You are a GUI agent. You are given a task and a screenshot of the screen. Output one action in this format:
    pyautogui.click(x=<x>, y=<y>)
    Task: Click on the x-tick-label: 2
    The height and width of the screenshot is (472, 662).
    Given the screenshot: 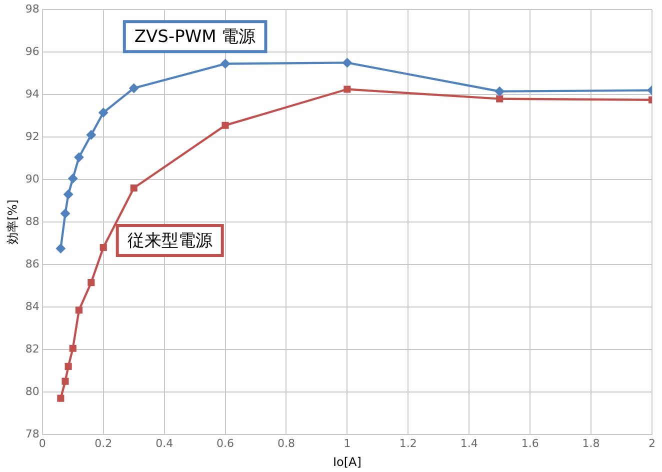 What is the action you would take?
    pyautogui.click(x=652, y=443)
    